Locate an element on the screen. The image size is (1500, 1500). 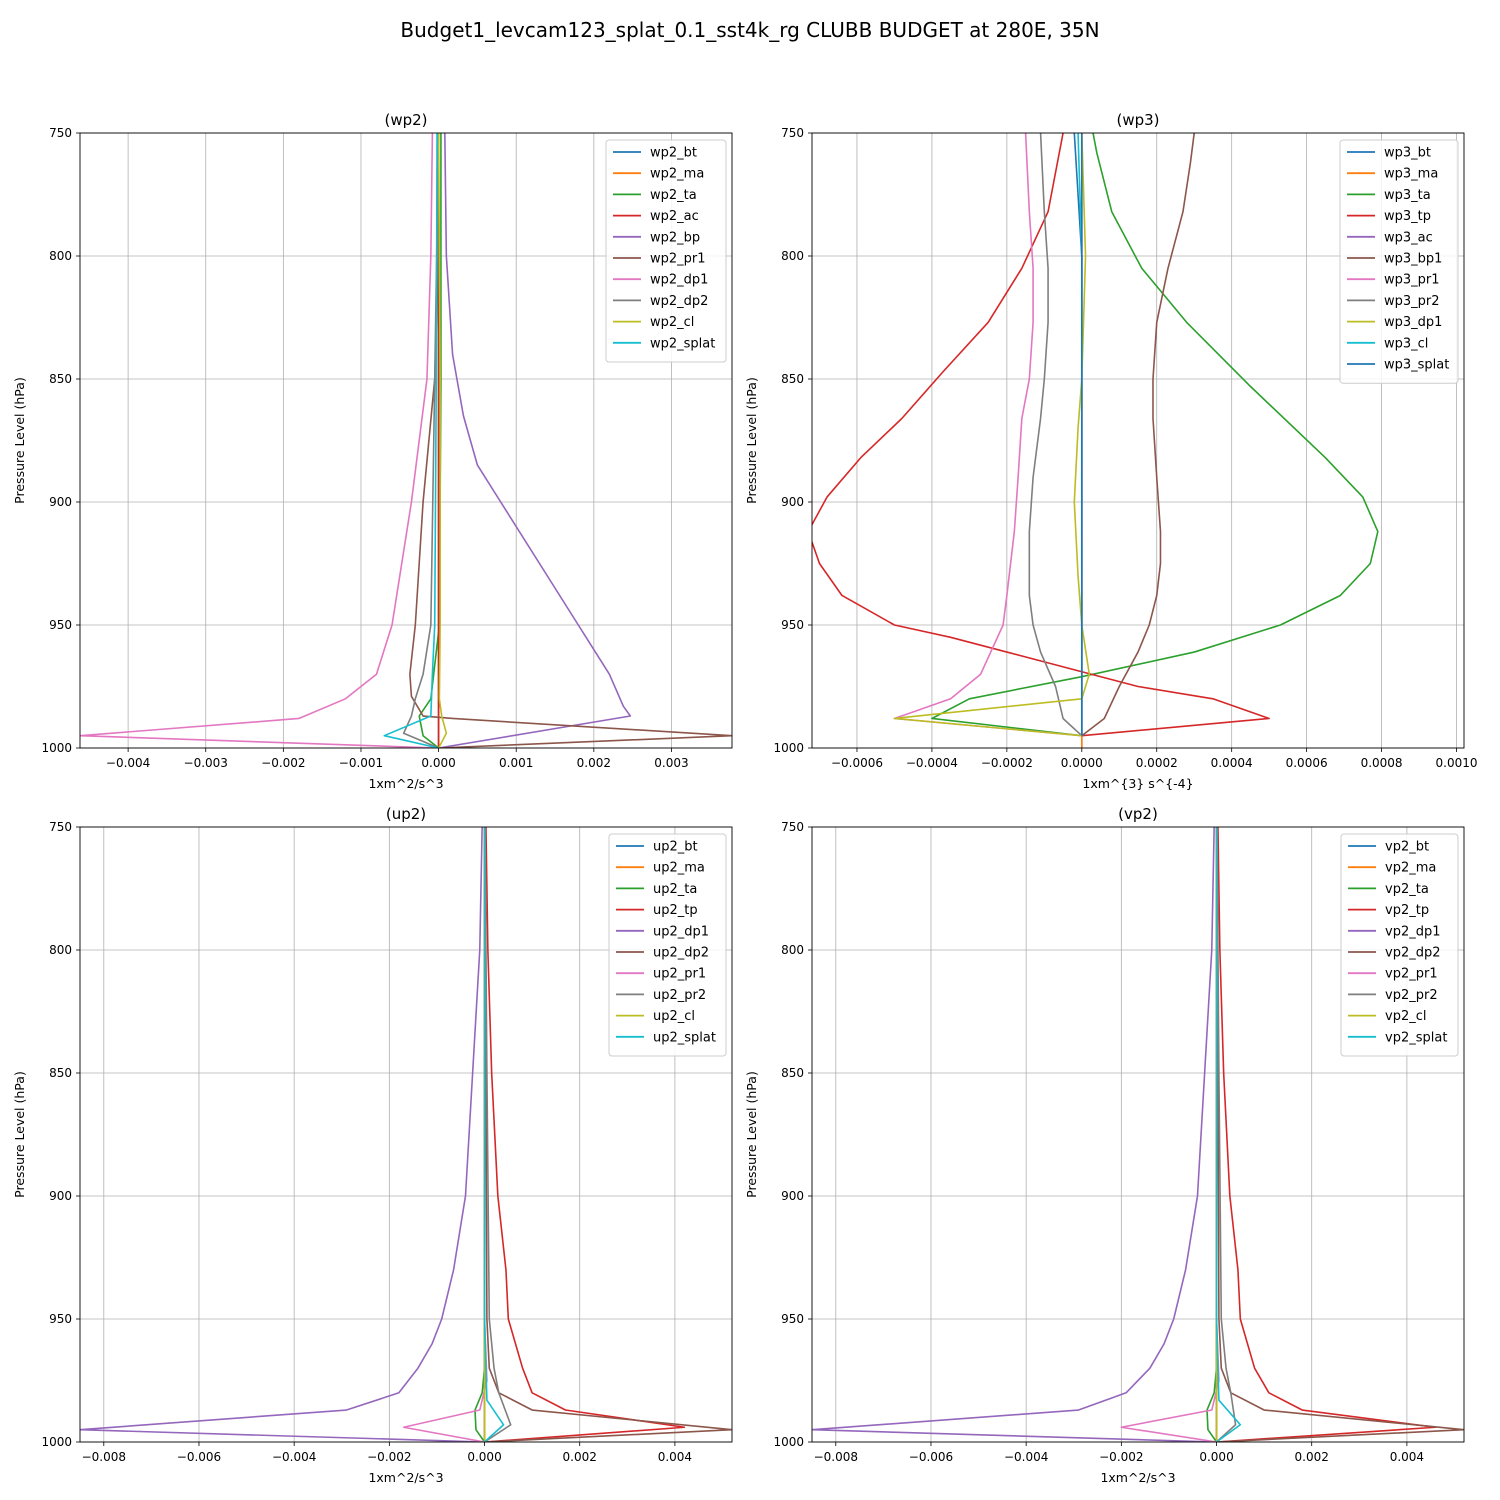
y-tick-label: 750 is located at coordinates (792, 827).